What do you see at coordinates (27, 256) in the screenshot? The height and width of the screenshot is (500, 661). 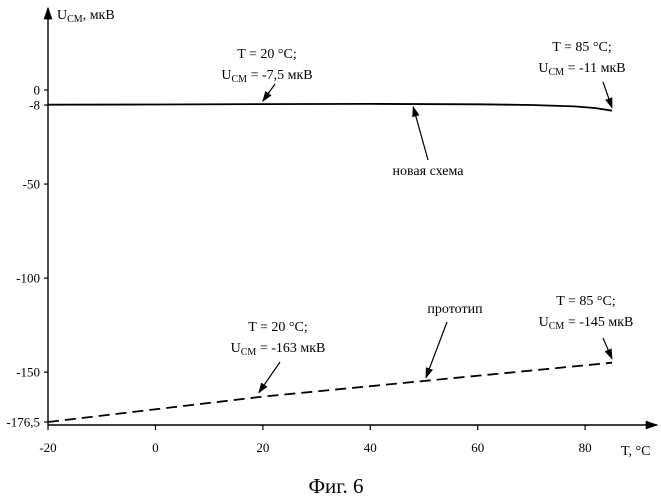 I see `y-ticks: 0-8 -50 -100 -150 -176,5` at bounding box center [27, 256].